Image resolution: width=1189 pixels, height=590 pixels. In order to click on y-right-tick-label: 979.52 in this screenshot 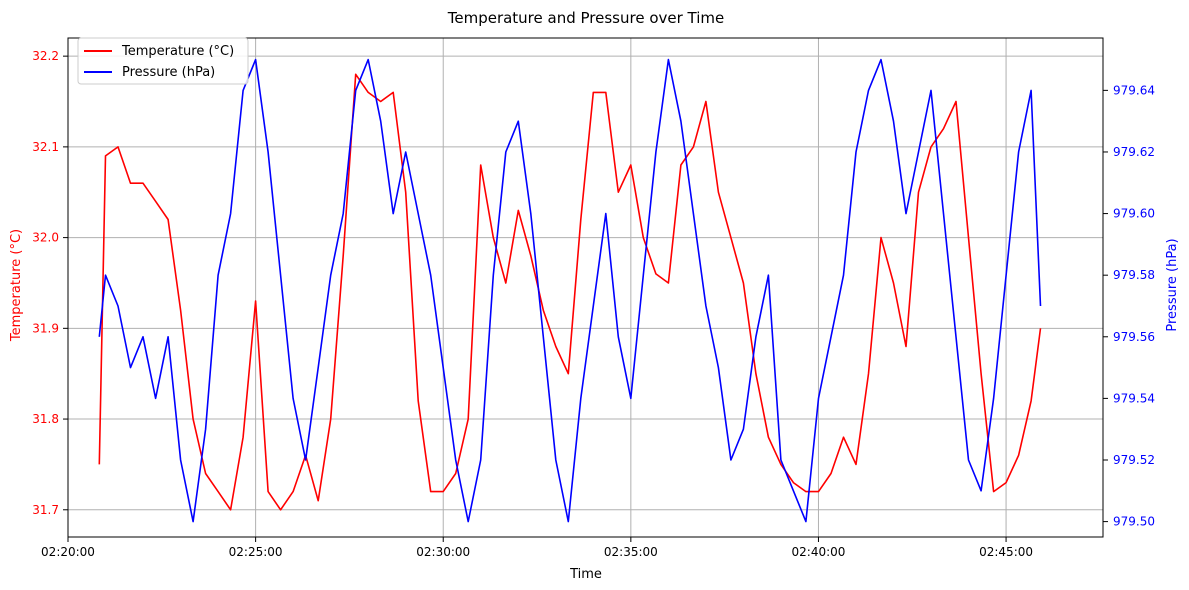, I will do `click(1134, 460)`.